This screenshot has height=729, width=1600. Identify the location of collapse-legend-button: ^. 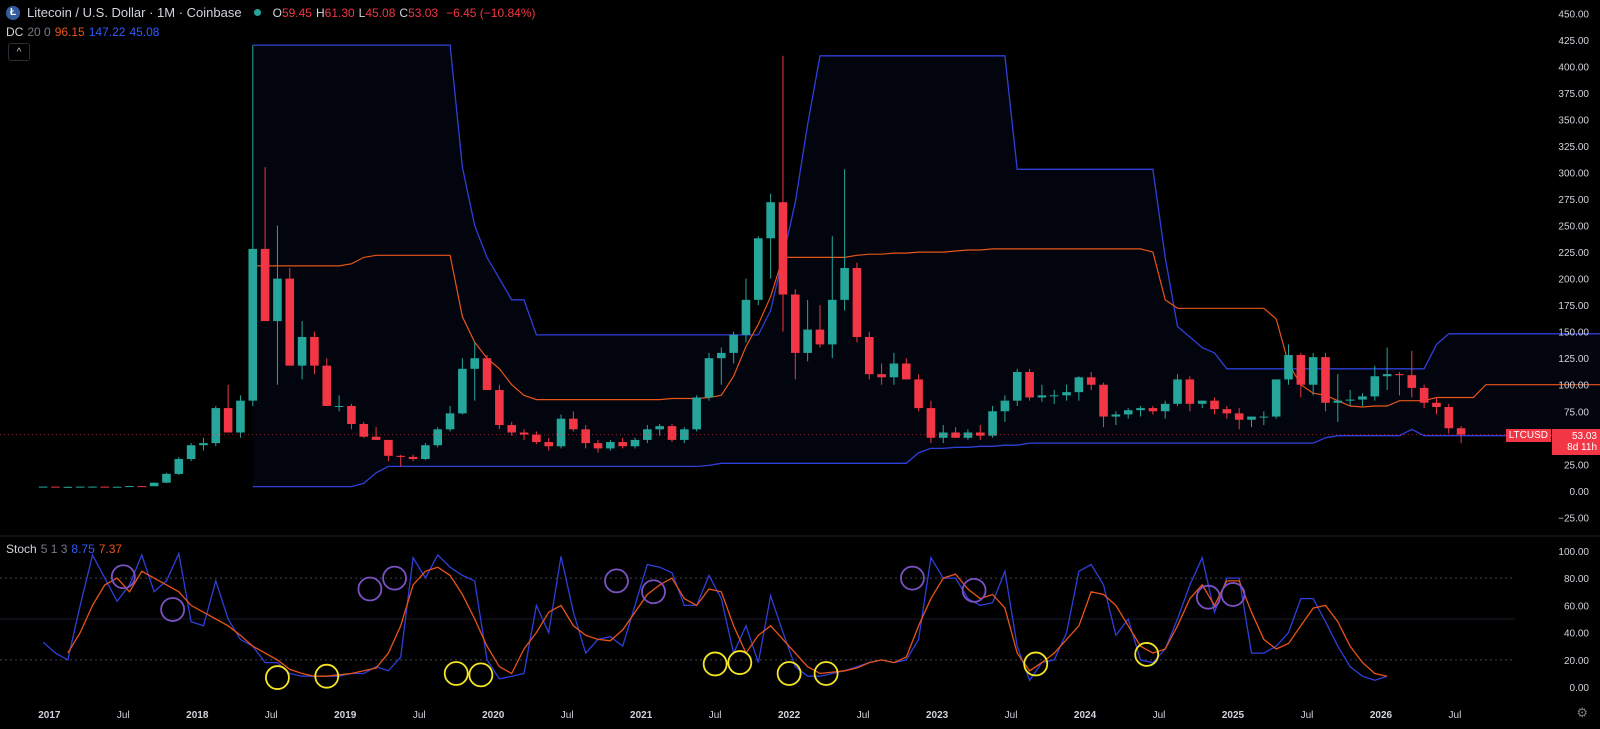
(19, 52).